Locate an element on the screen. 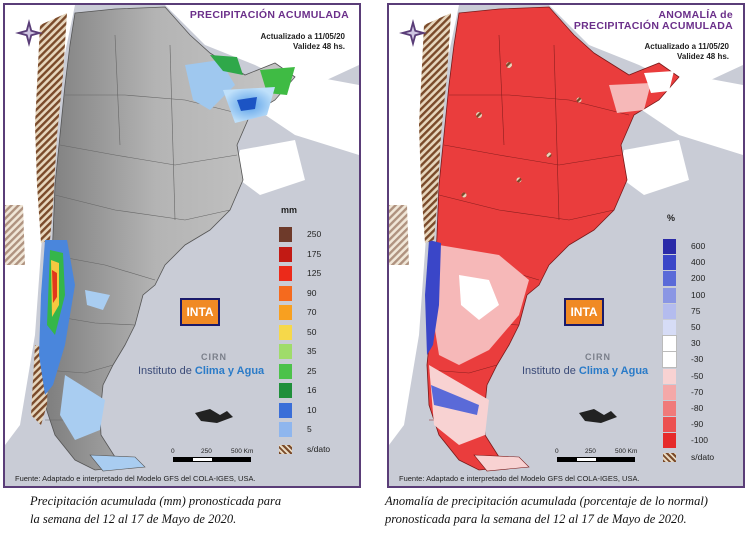  legend-label: -70 is located at coordinates (697, 391).